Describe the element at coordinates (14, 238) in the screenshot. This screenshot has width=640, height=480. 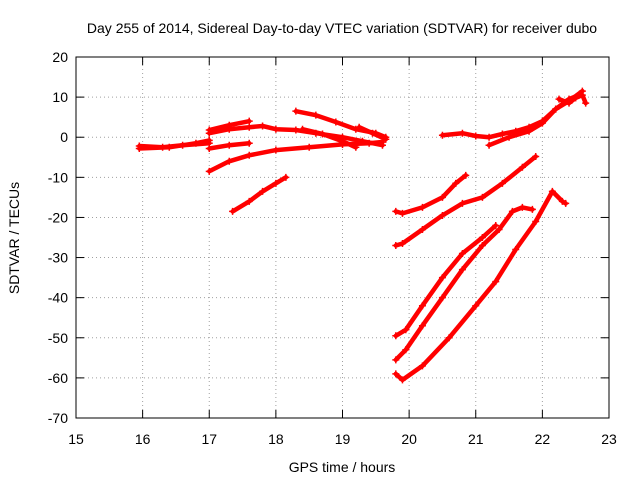
I see `y-axis-label: SDTVAR / TECUs` at that location.